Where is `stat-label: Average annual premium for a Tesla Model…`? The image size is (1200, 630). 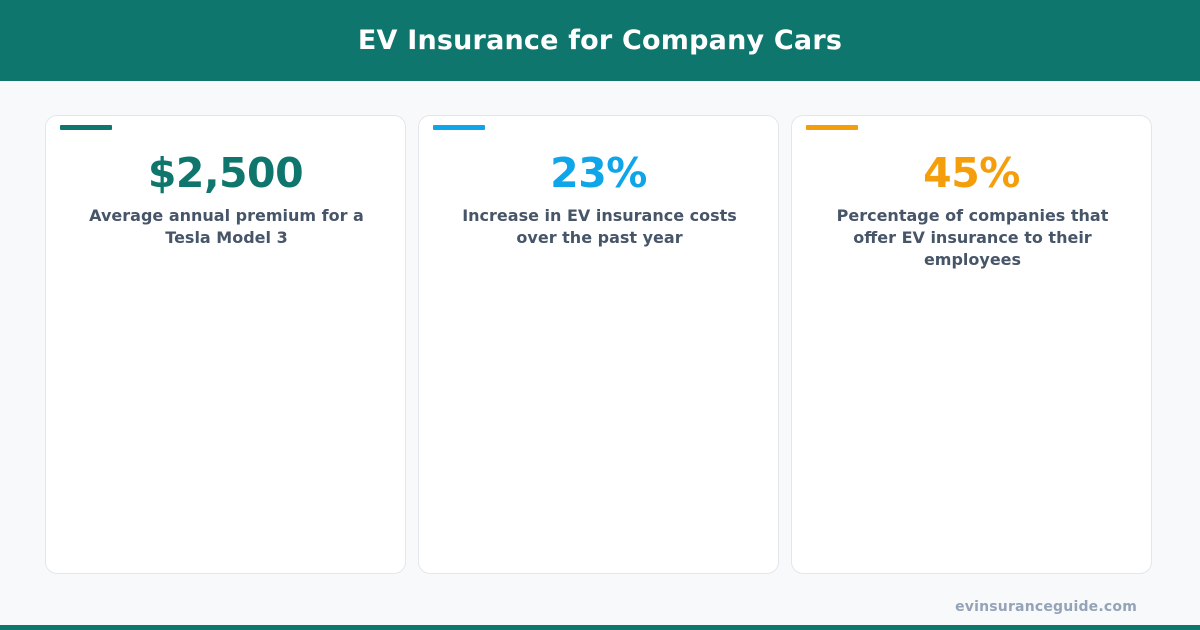 stat-label: Average annual premium for a Tesla Model… is located at coordinates (226, 226).